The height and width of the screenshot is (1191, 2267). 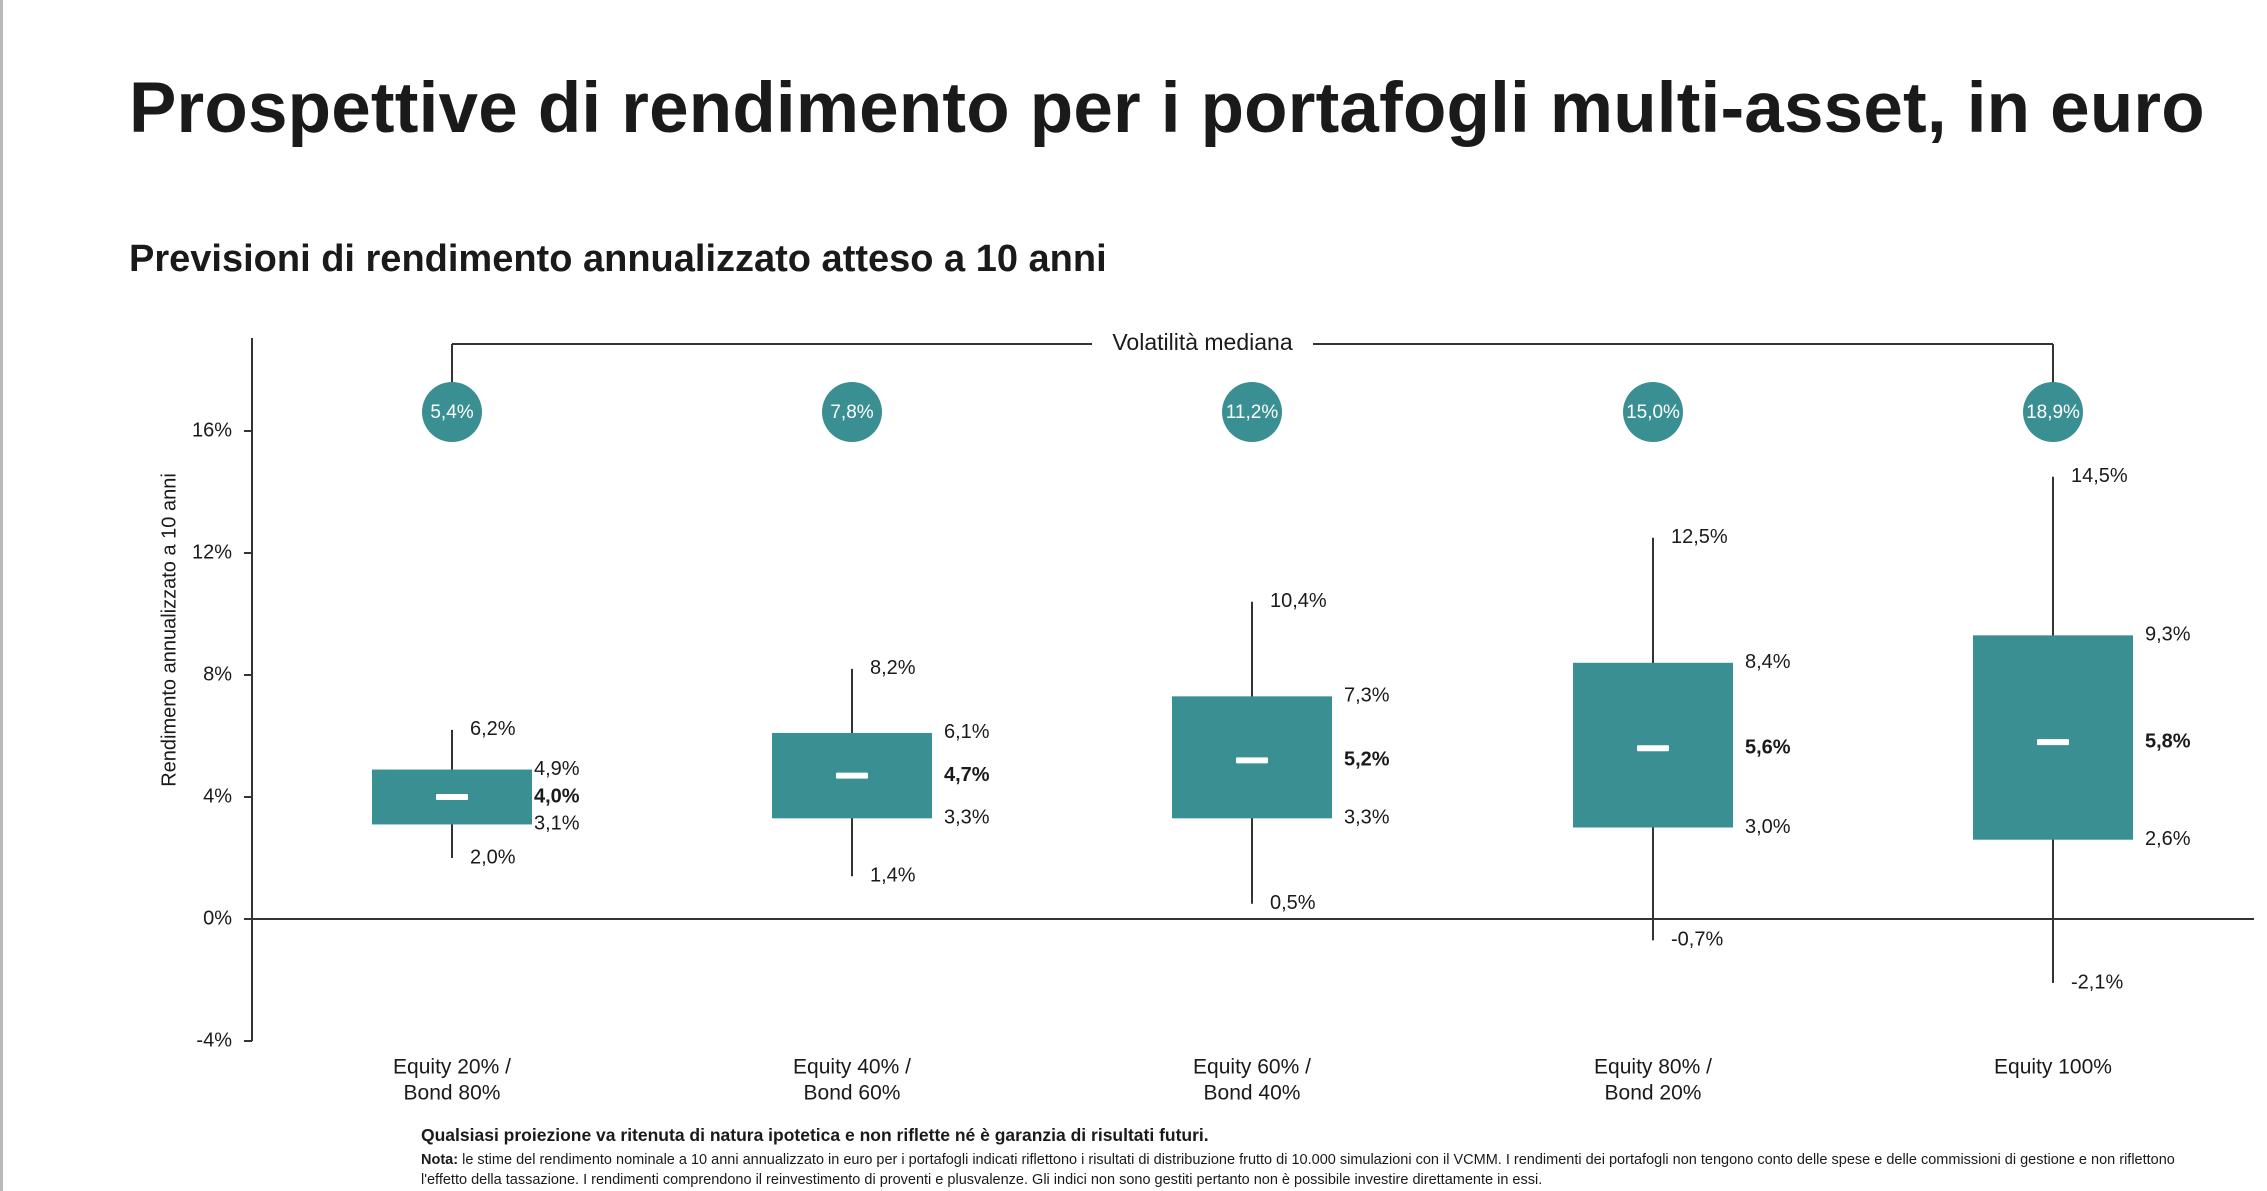 What do you see at coordinates (1252, 1067) in the screenshot?
I see `category-label: Equity 60% /` at bounding box center [1252, 1067].